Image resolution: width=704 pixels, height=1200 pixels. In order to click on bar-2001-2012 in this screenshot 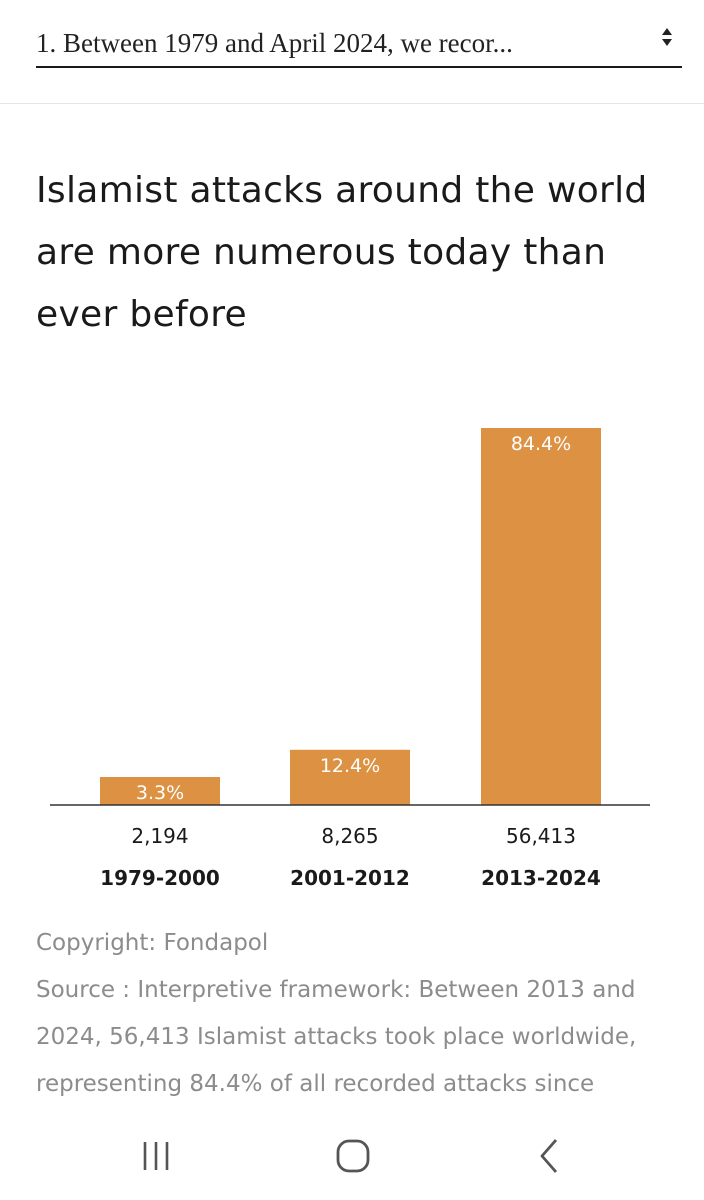, I will do `click(350, 777)`.